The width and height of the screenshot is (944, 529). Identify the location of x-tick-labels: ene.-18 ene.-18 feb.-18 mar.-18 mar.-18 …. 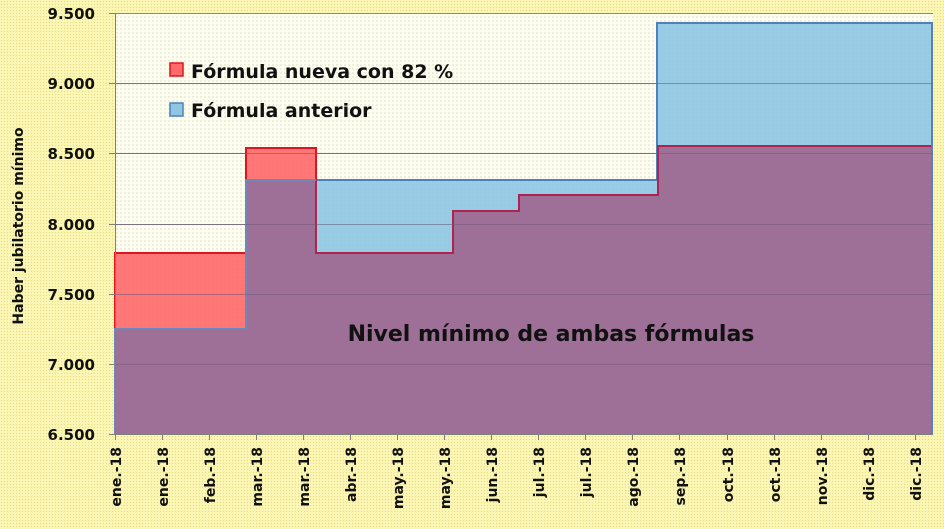
(517, 478).